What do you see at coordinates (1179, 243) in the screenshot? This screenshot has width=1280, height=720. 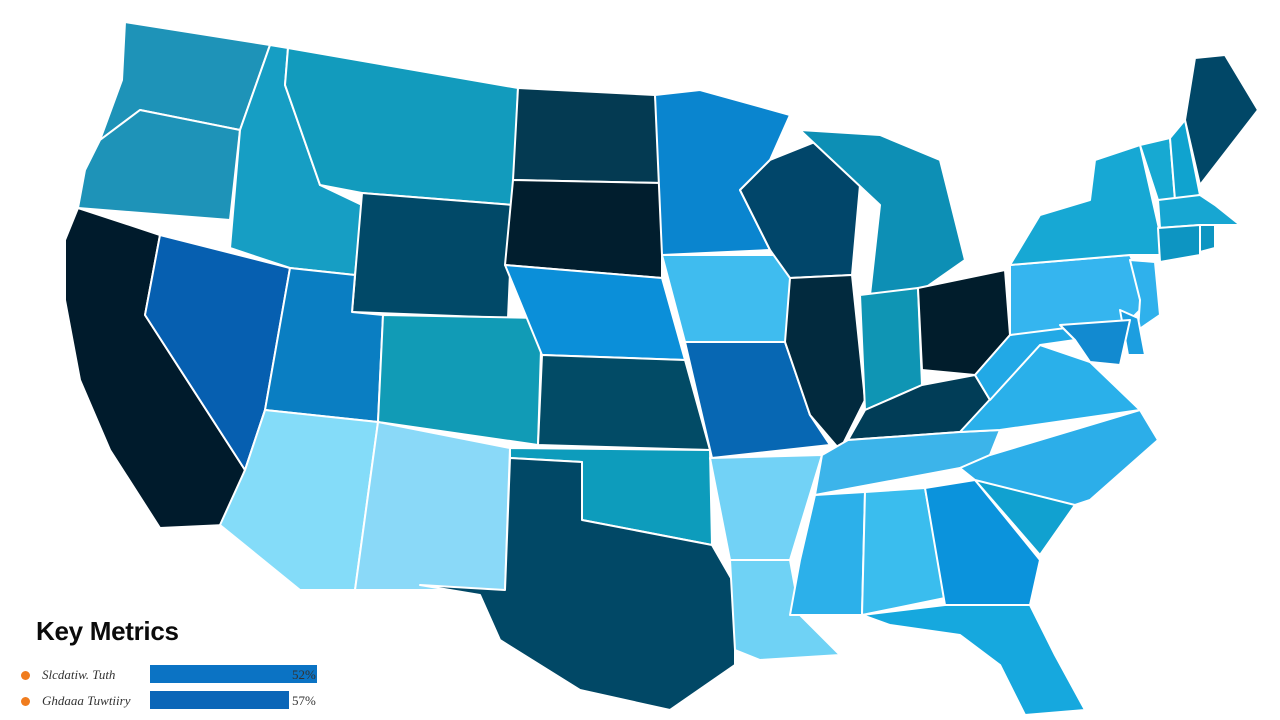 I see `state-connecticut` at bounding box center [1179, 243].